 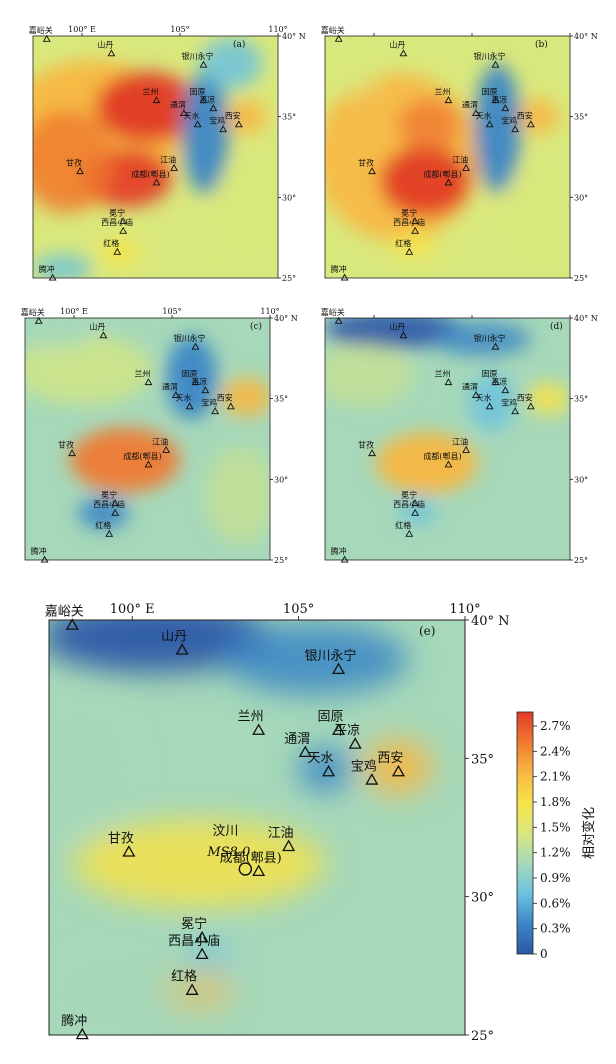 I want to click on lon-tick-label: 110°, so click(x=277, y=29).